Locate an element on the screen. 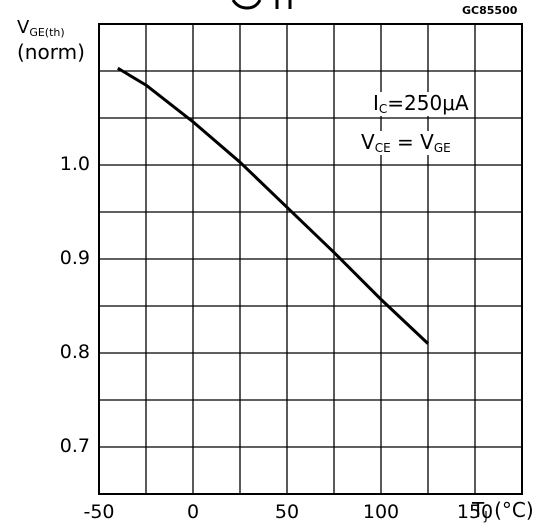 The image size is (536, 530). x-axis-label: TJ (°C) is located at coordinates (503, 511).